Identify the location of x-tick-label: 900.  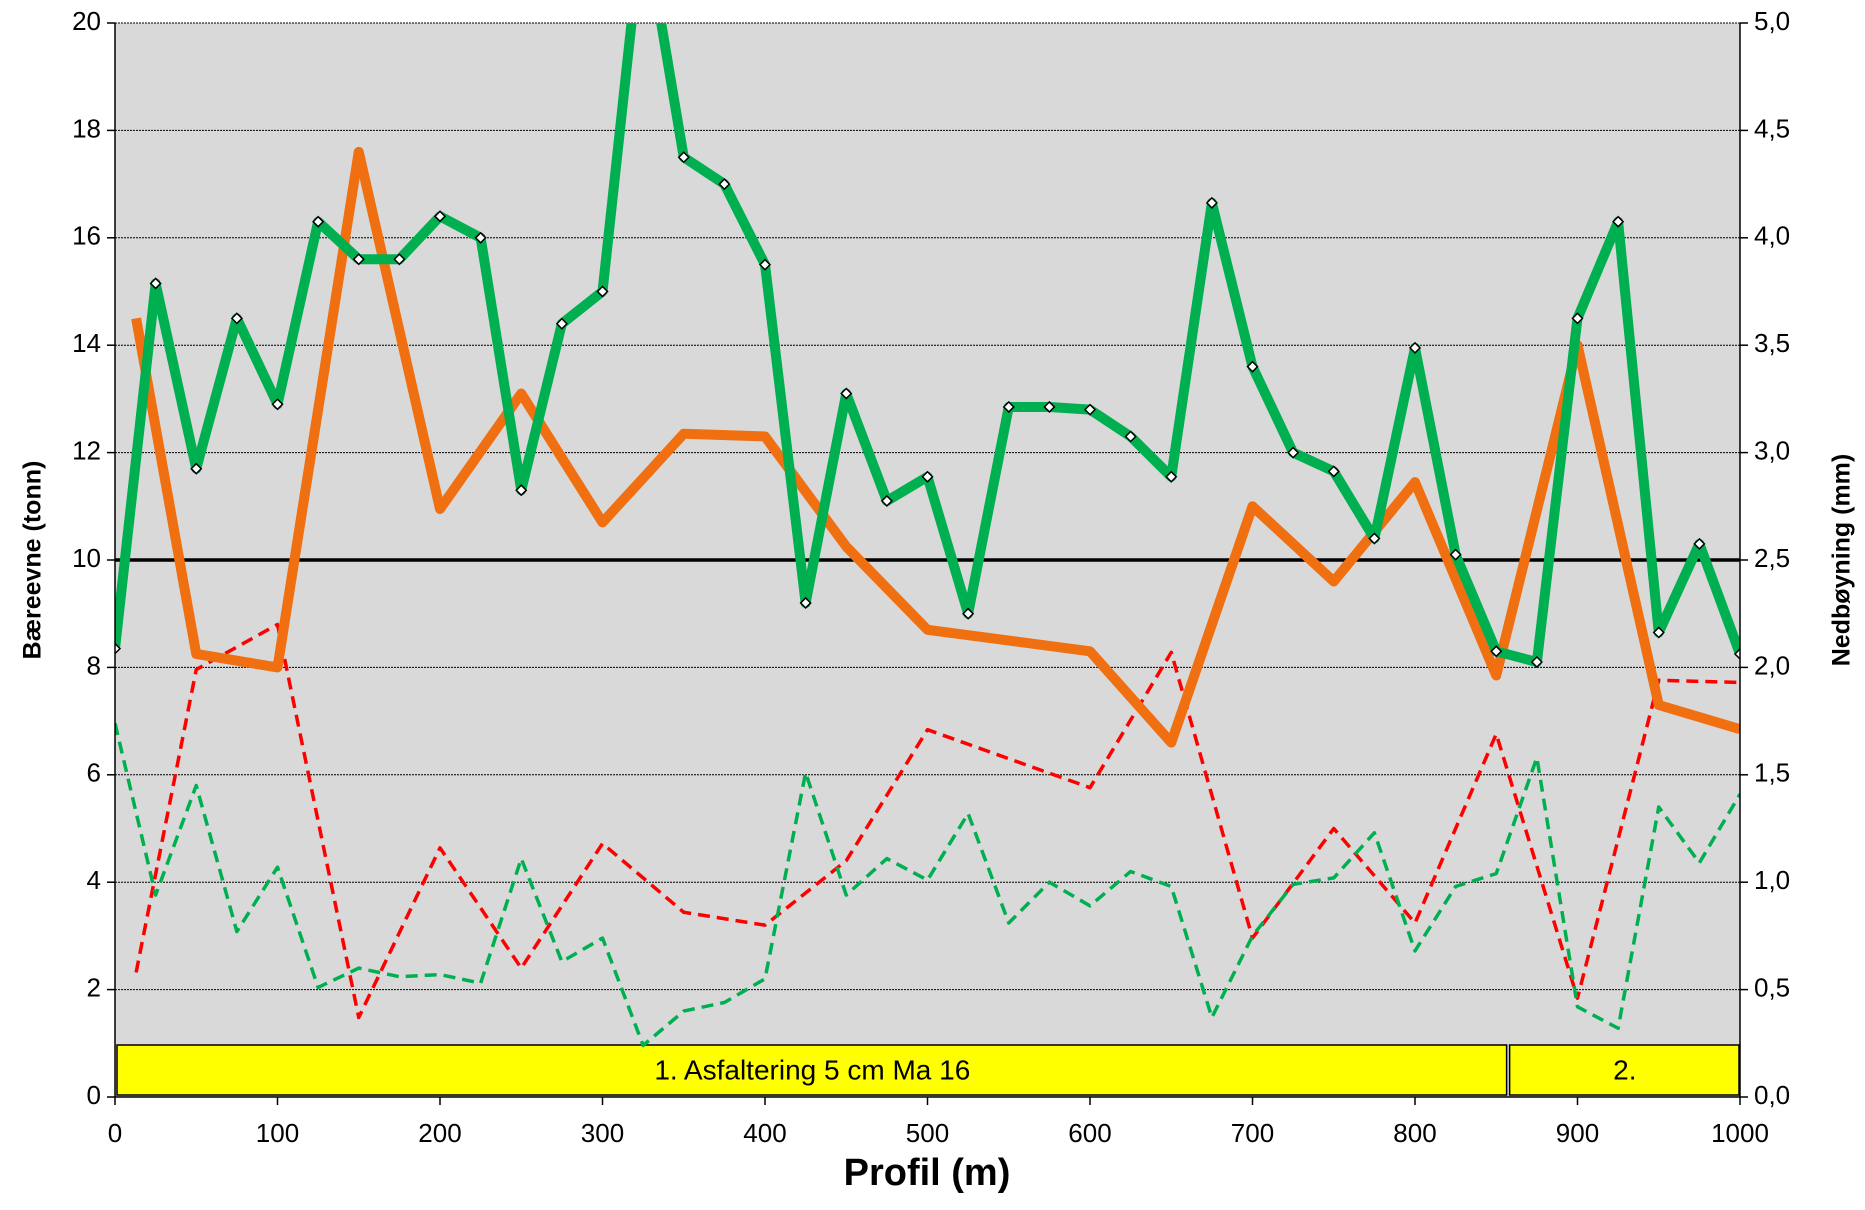
(1577, 1133).